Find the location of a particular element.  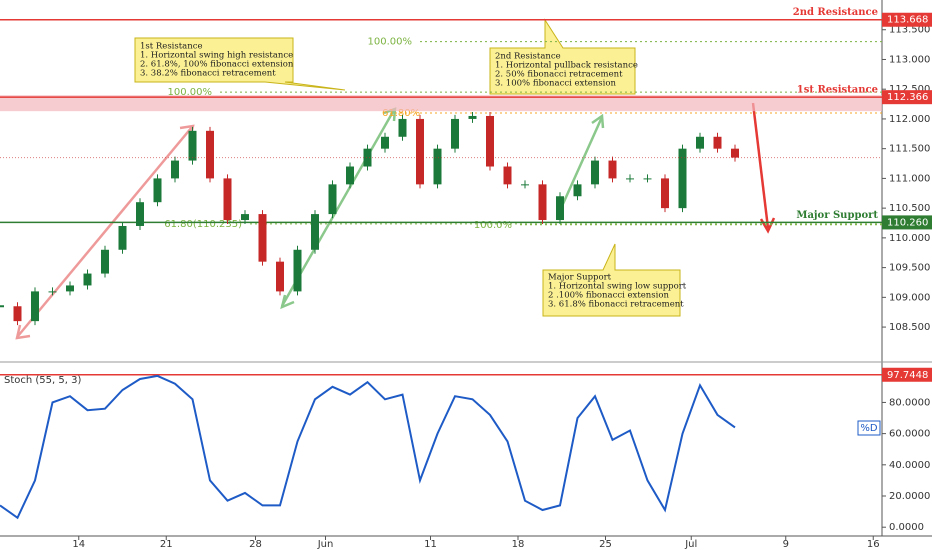

level-name: 1st Resistance is located at coordinates (837, 90).